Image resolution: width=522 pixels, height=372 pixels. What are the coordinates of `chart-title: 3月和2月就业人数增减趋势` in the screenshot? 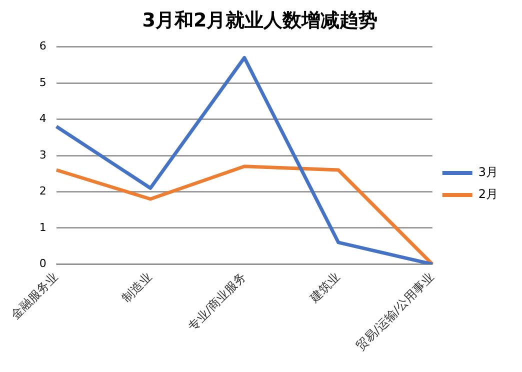 It's located at (260, 20).